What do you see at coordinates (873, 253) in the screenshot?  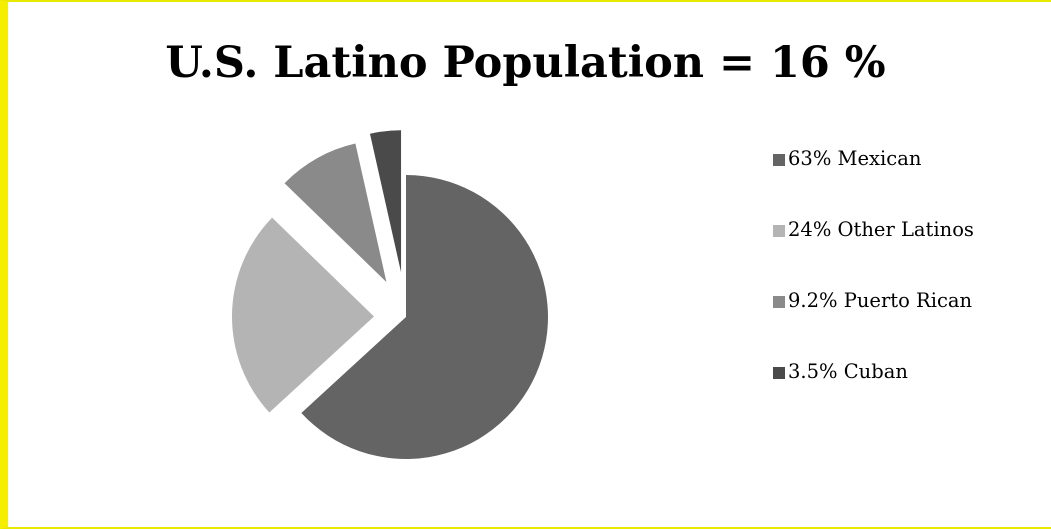 I see `legend-item-2: 24% Other Latinos` at bounding box center [873, 253].